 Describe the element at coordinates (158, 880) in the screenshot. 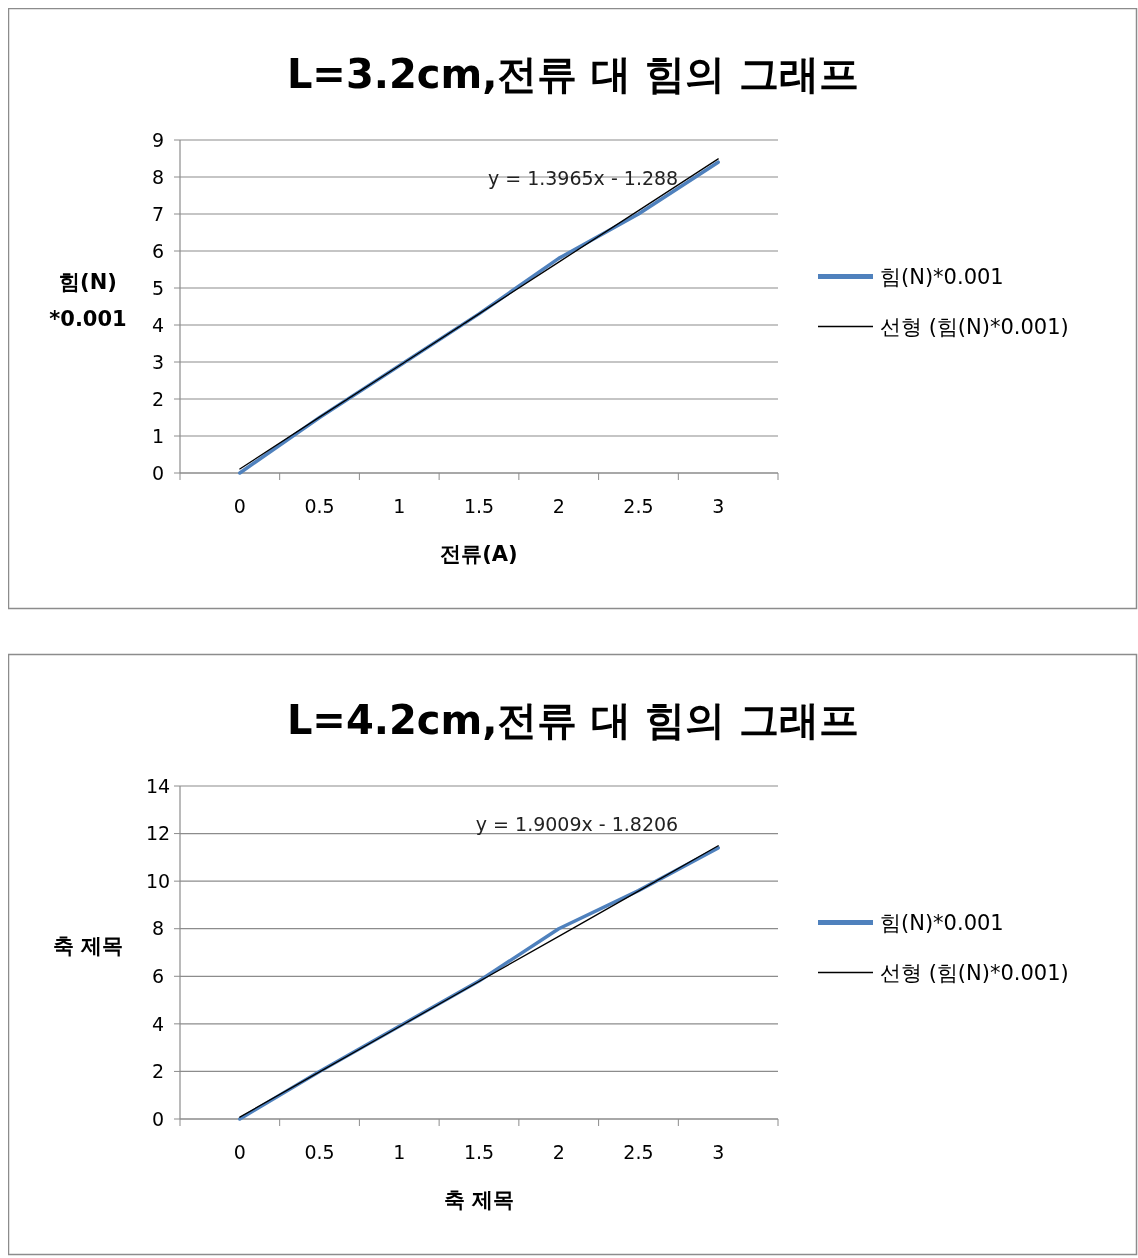

I see `y-tick-label: 10` at that location.